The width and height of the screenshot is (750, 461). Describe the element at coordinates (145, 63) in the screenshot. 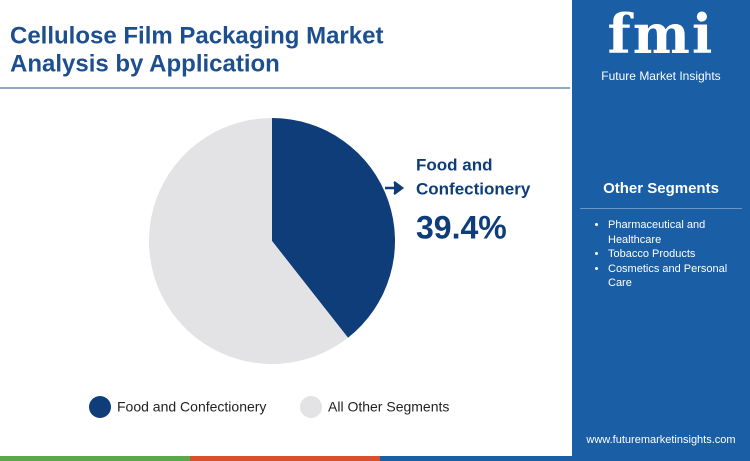

I see `chart-title-line: Analysis by Application` at that location.